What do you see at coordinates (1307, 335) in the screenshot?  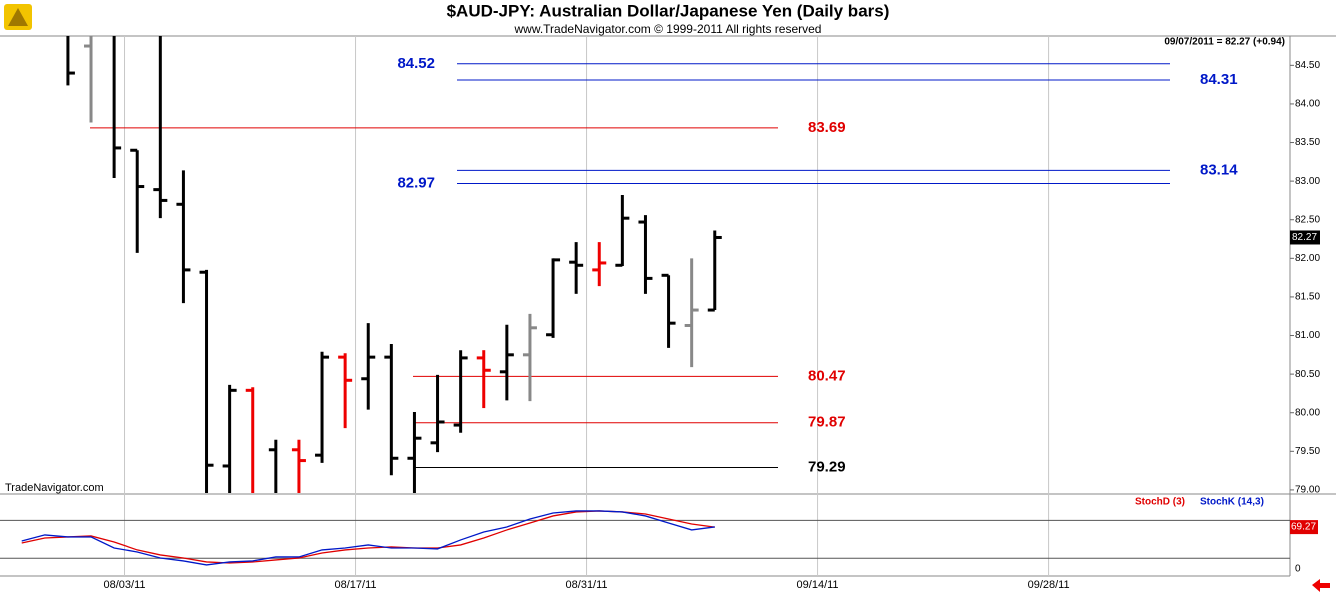 I see `y-tick-label: 81.00` at bounding box center [1307, 335].